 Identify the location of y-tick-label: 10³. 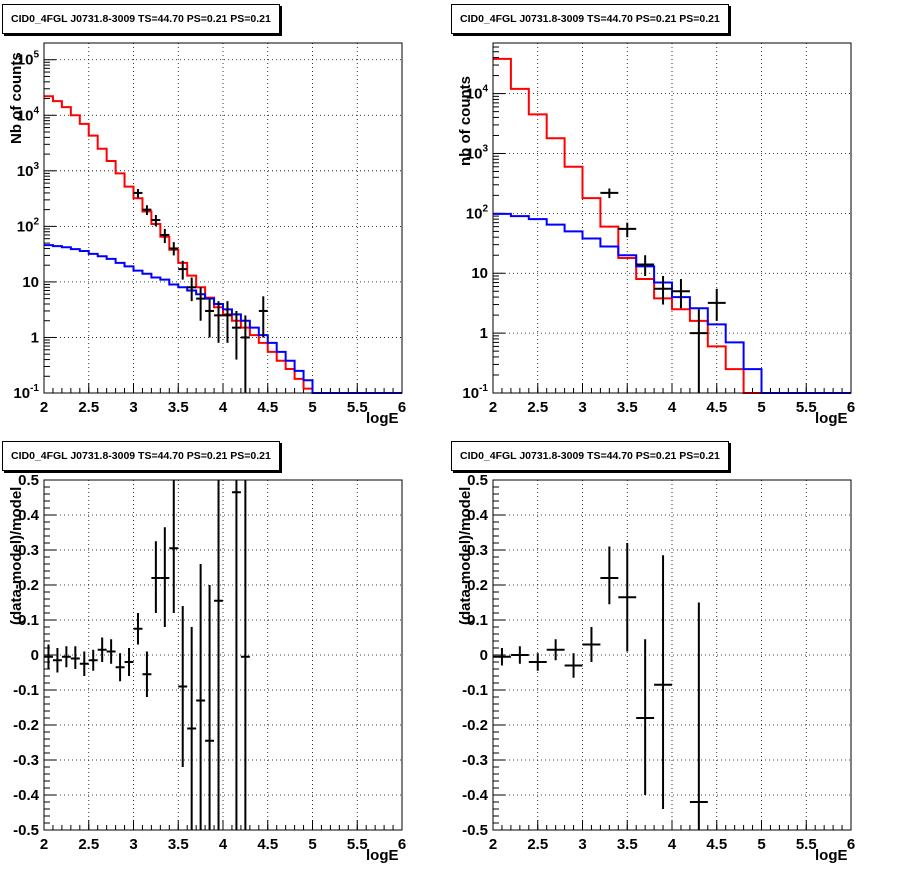
(28, 170).